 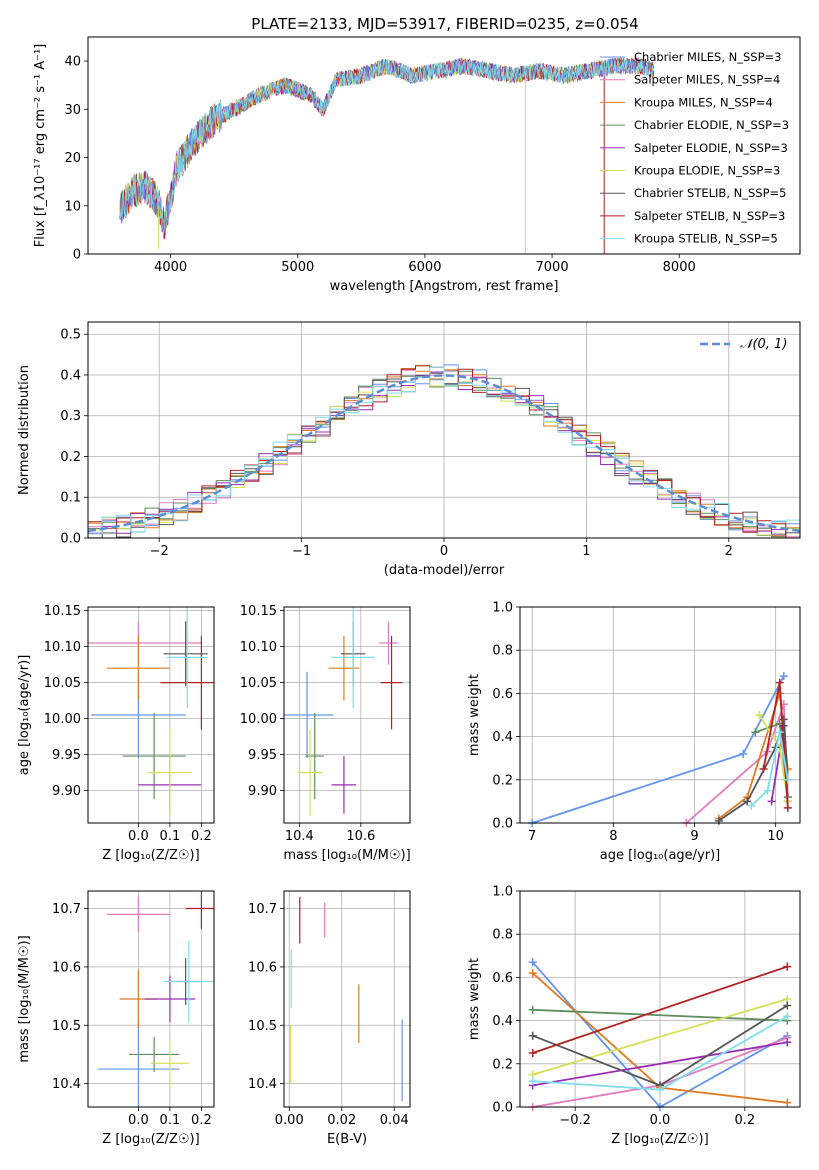 I want to click on age_vs_Z-ylabel: age [log₁₀(age/yr)], so click(x=24, y=715).